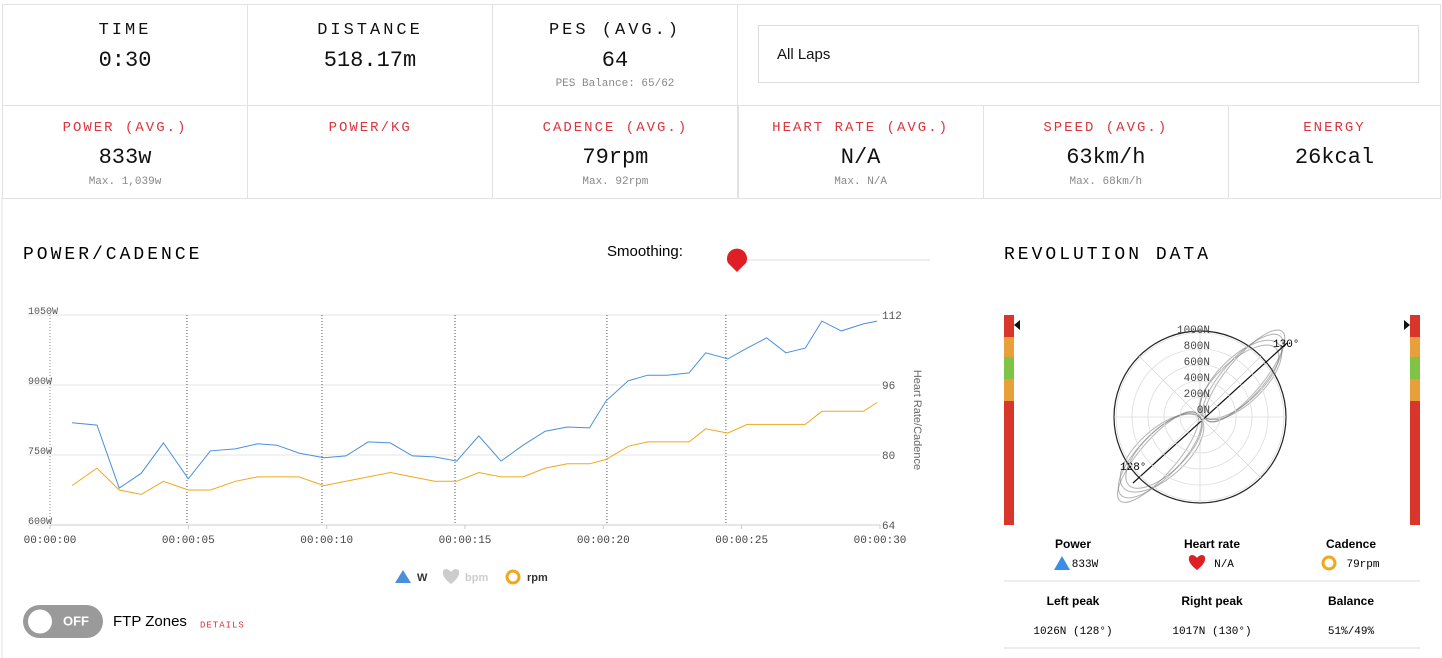  I want to click on revolution-legend-value: 833W, so click(1085, 565).